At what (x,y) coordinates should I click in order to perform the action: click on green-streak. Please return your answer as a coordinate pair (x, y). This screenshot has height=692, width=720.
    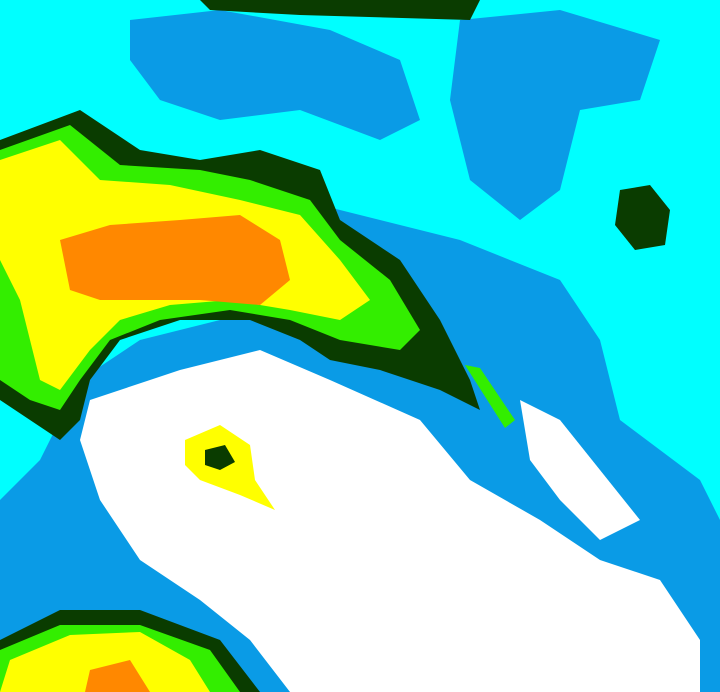
    Looking at the image, I should click on (490, 396).